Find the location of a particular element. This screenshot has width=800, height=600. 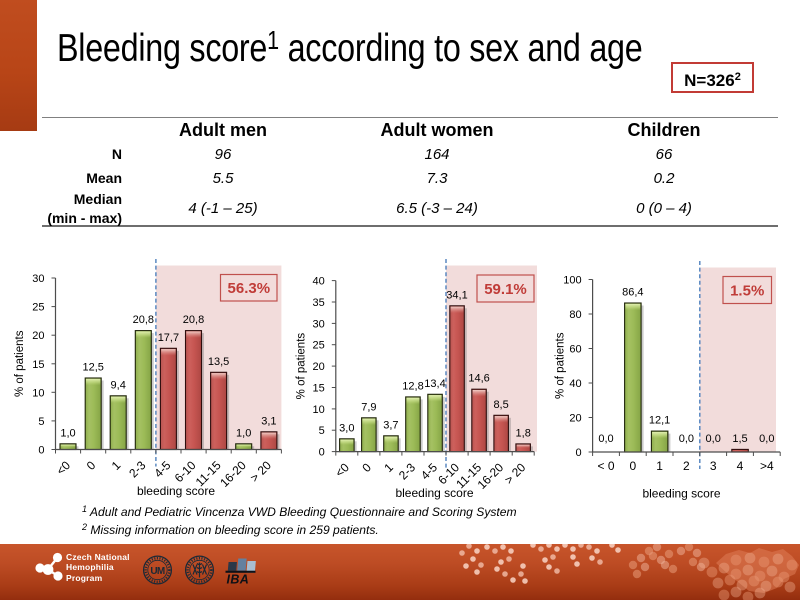

svg-text: 4 is located at coordinates (740, 466).